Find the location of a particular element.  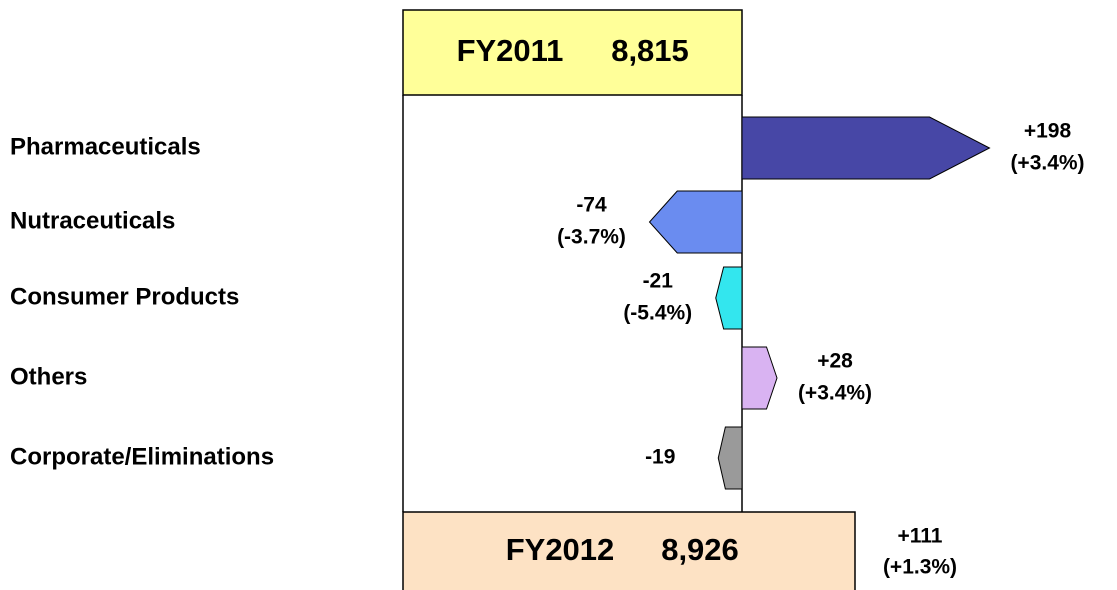

start-label: FY2011 is located at coordinates (510, 50).